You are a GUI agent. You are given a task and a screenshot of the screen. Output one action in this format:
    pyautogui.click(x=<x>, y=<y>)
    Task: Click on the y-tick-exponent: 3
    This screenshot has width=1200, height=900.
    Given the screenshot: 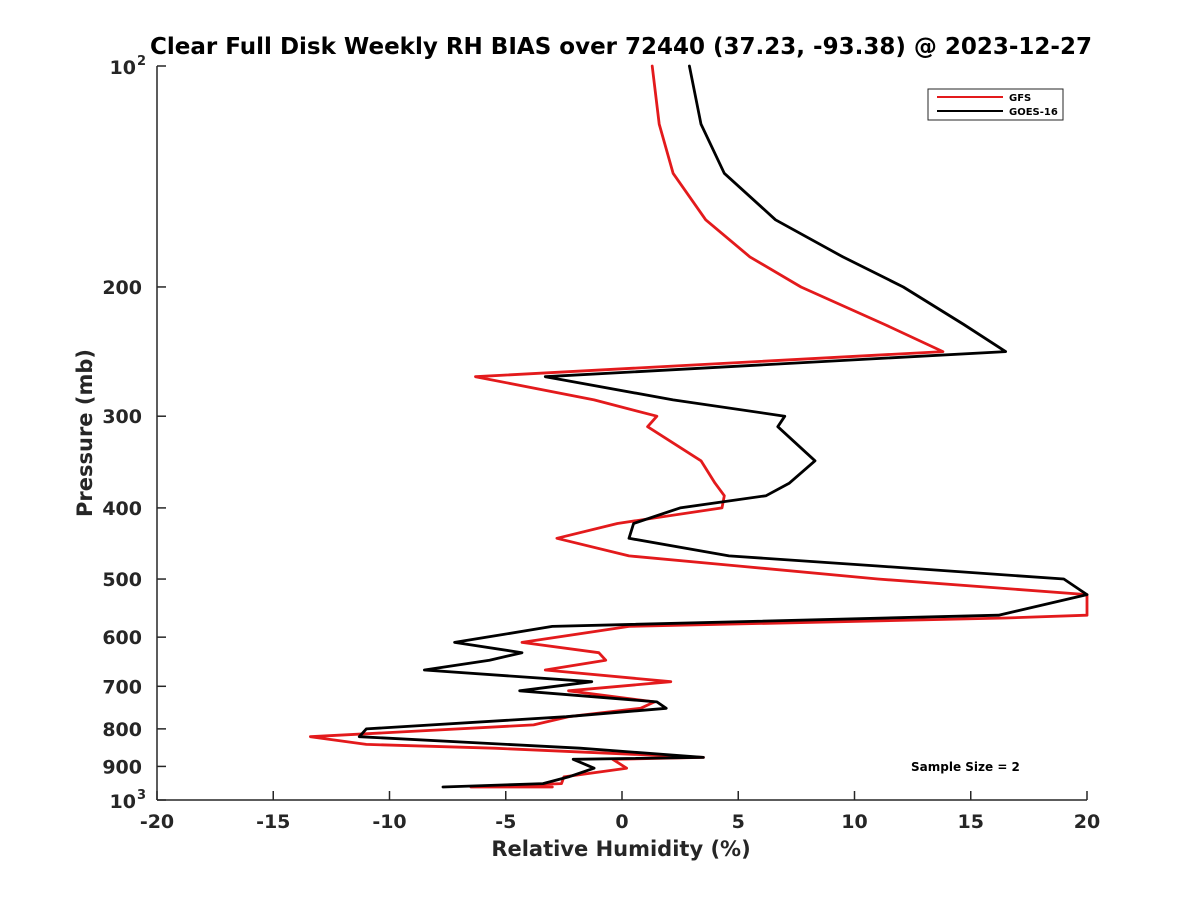 What is the action you would take?
    pyautogui.click(x=141, y=795)
    